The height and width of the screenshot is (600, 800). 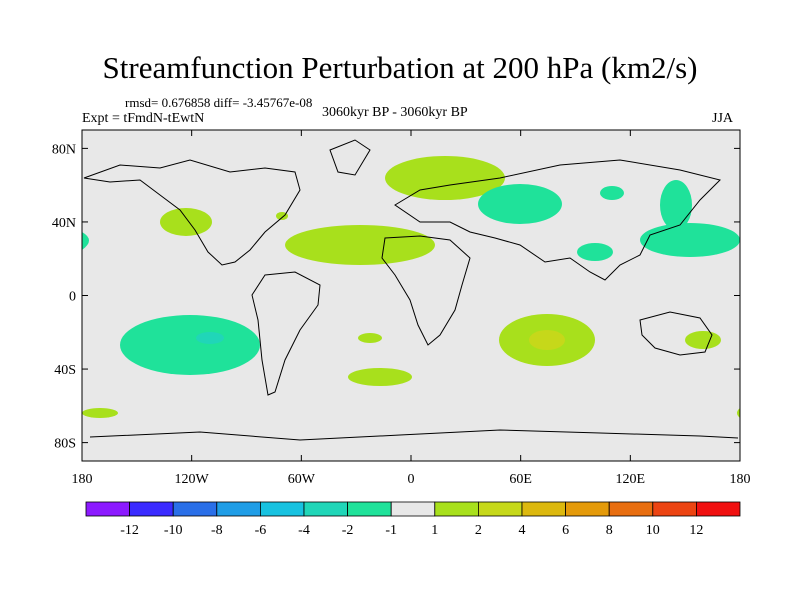 What do you see at coordinates (413, 519) in the screenshot?
I see `colorbar: -12 -10 -8 -6 -4 -2 -1 1 2 4 6 8 10 12` at bounding box center [413, 519].